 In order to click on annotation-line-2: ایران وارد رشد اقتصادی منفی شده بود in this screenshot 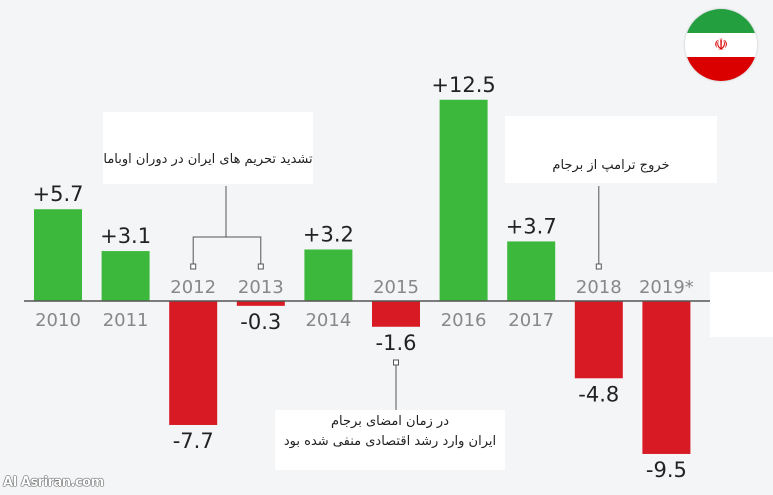, I will do `click(390, 441)`.